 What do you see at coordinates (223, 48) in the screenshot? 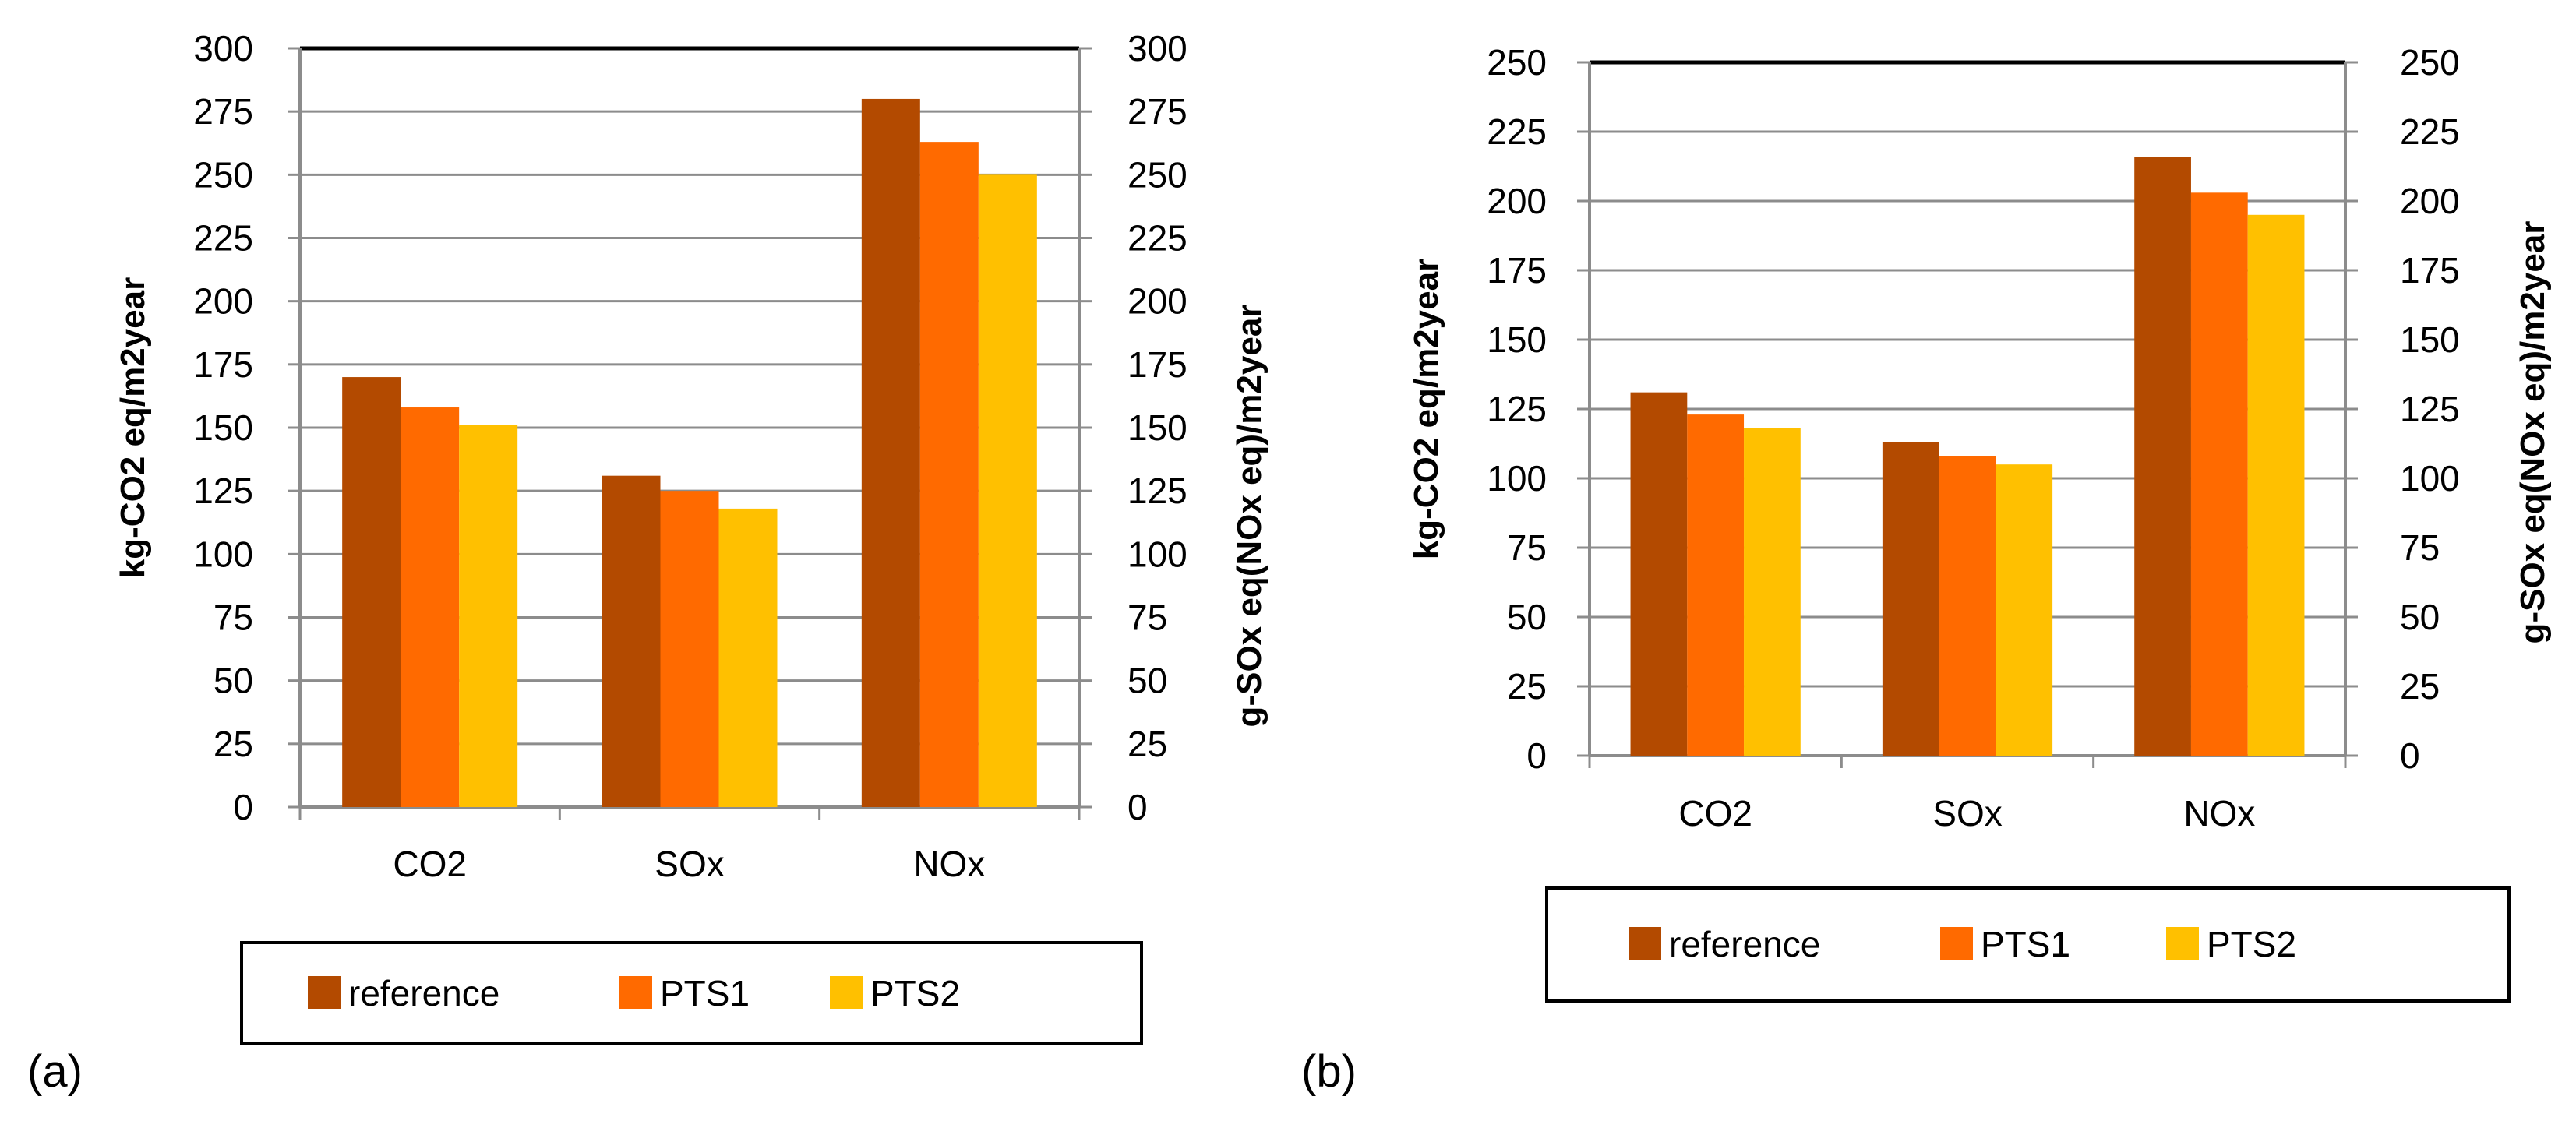
I see `y-tick-label-left: 300` at bounding box center [223, 48].